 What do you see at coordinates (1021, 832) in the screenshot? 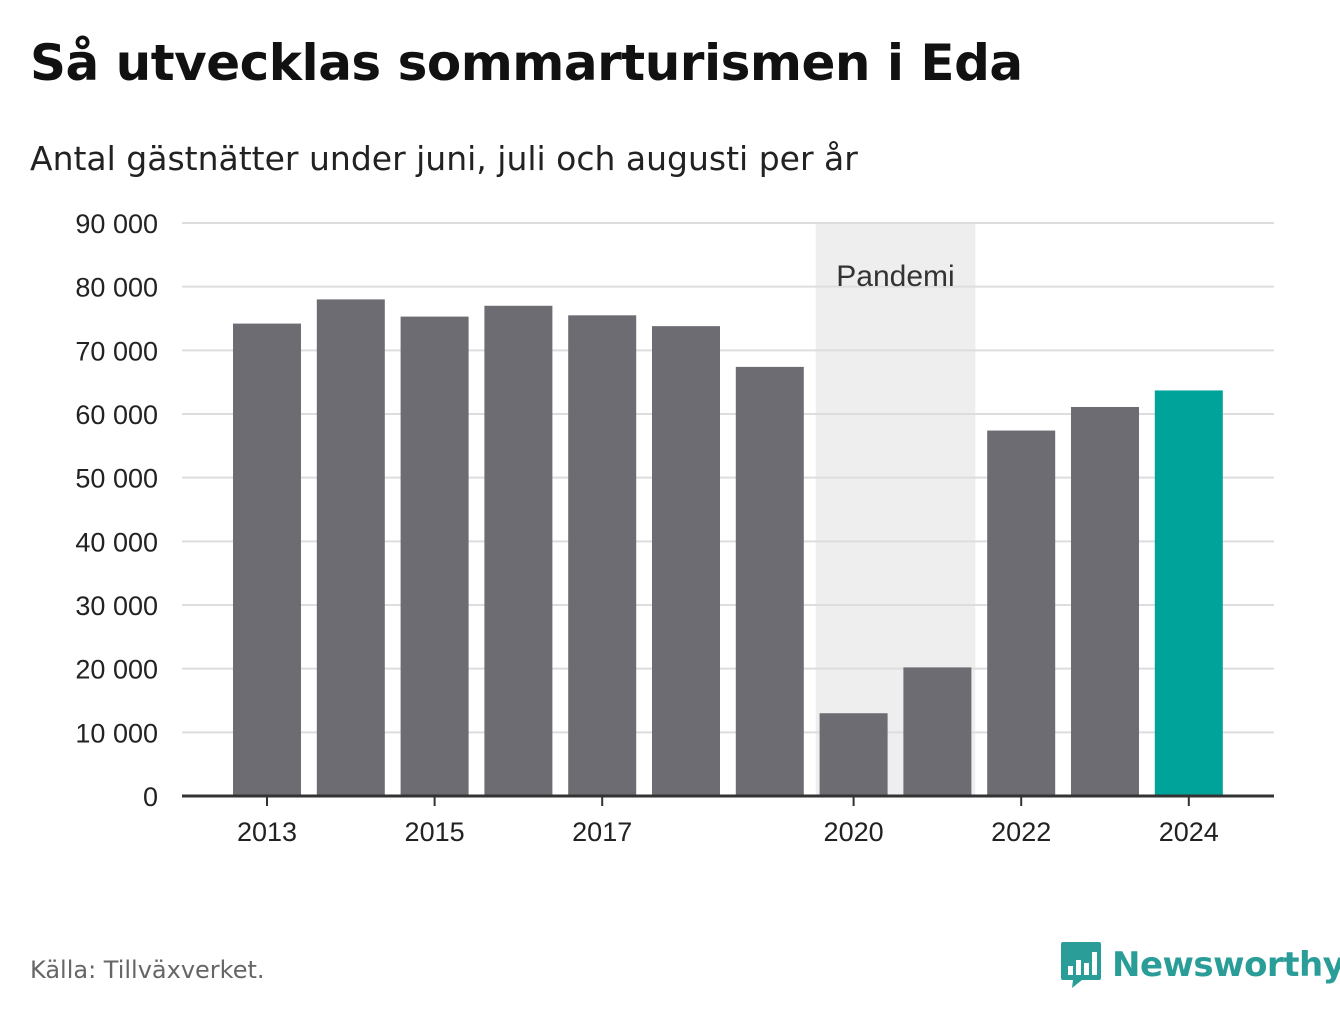
I see `x-tick-label: 2022` at bounding box center [1021, 832].